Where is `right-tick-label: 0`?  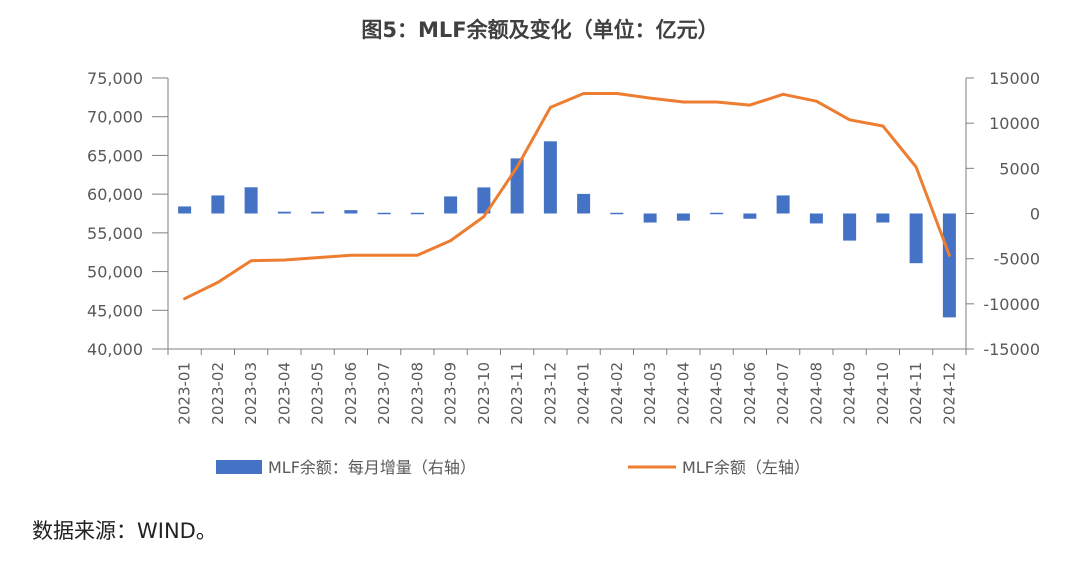 right-tick-label: 0 is located at coordinates (1035, 214).